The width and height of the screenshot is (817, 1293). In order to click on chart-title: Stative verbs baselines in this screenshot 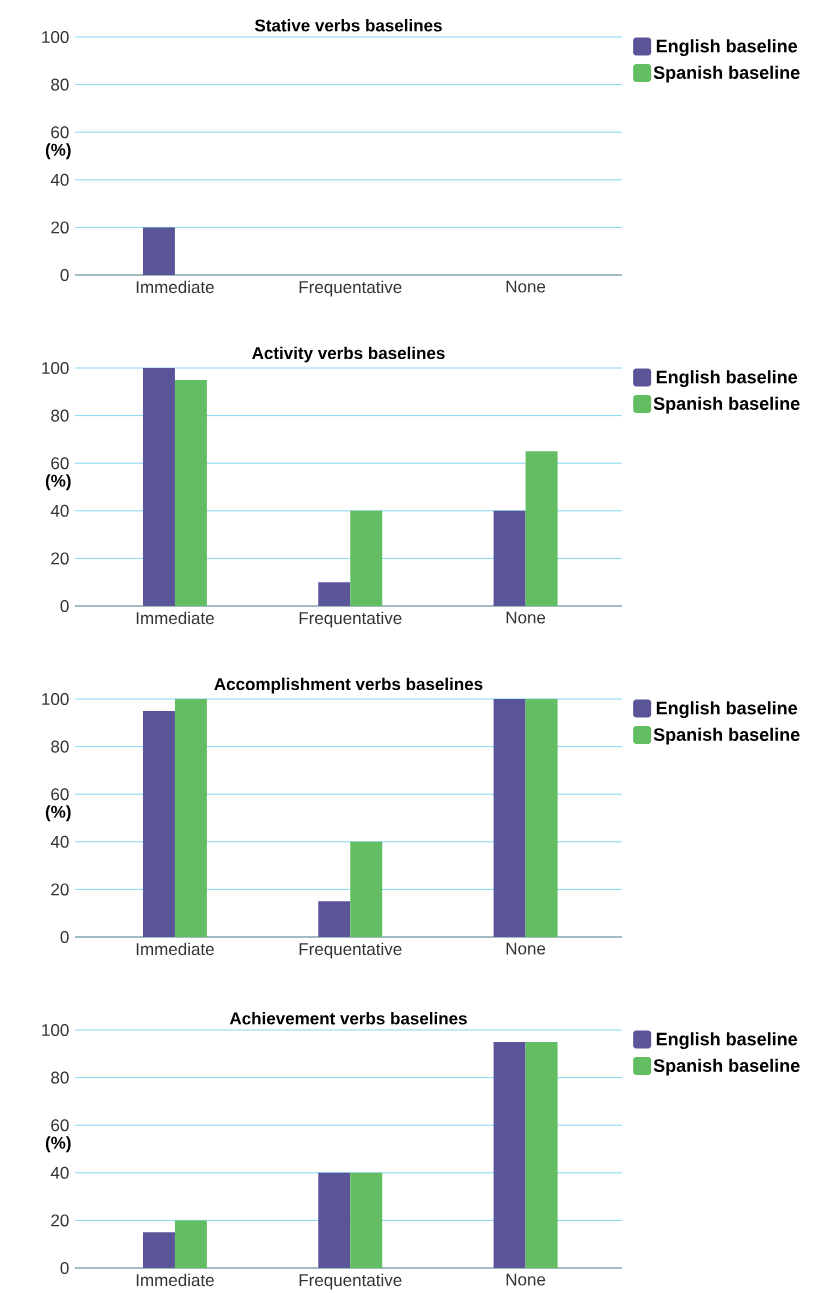, I will do `click(348, 25)`.